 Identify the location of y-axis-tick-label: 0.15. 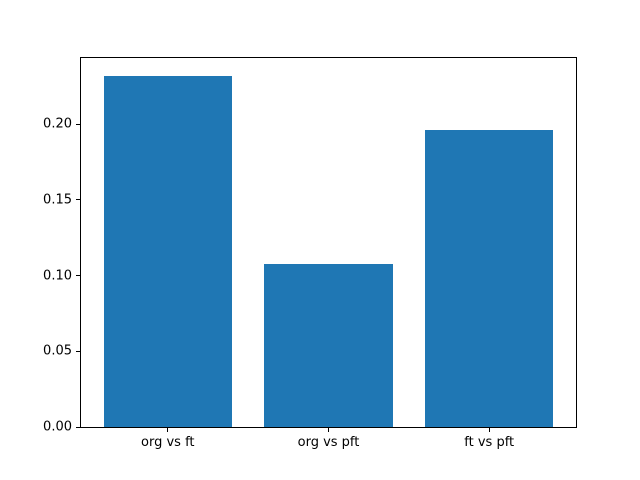
(57, 200).